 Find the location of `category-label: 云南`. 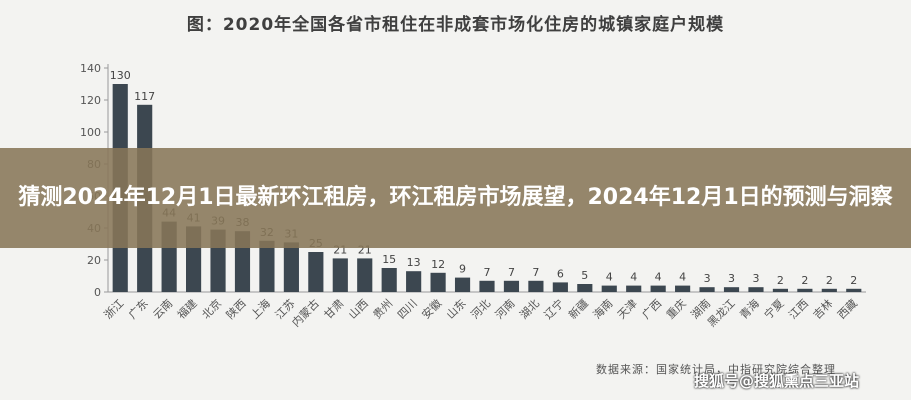

category-label: 云南 is located at coordinates (163, 309).